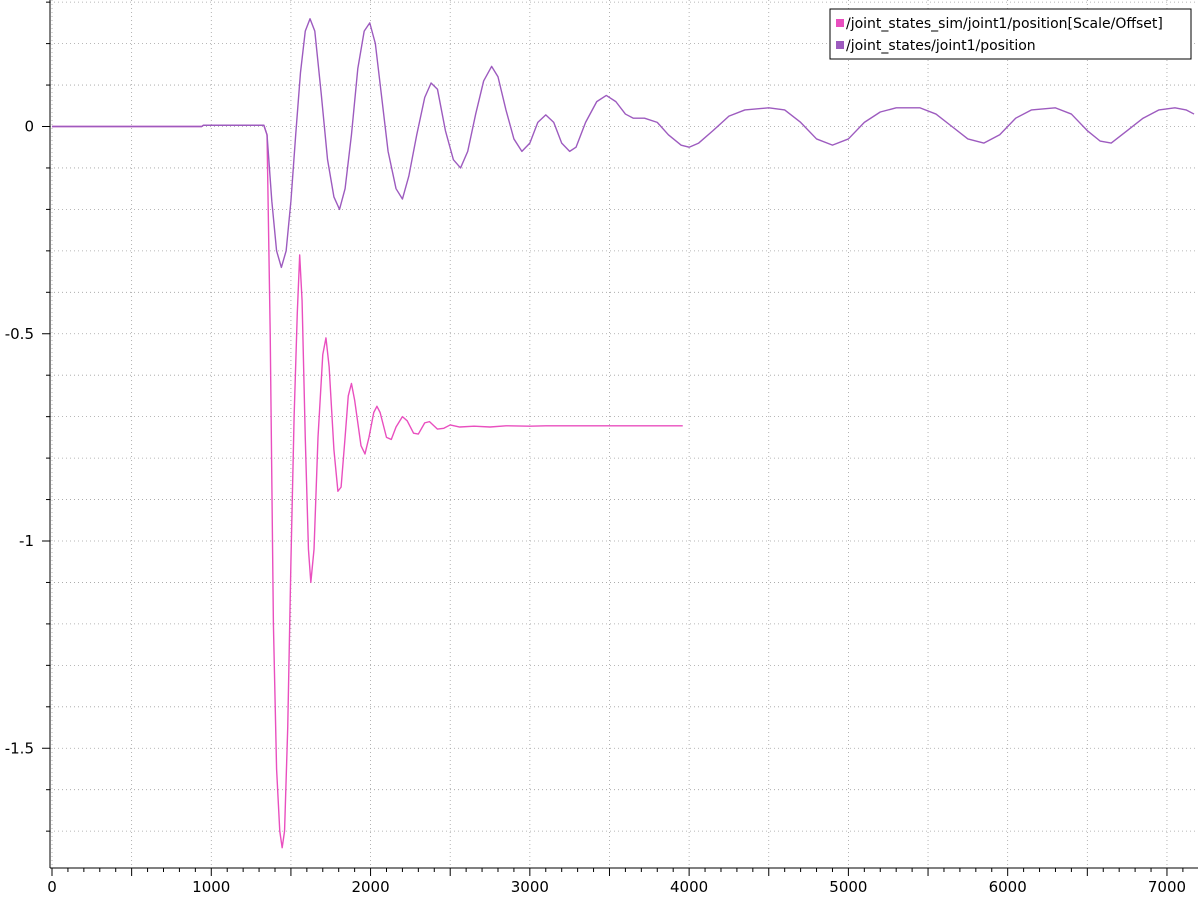  I want to click on legend-entry: /joint_states/joint1/position, so click(941, 46).